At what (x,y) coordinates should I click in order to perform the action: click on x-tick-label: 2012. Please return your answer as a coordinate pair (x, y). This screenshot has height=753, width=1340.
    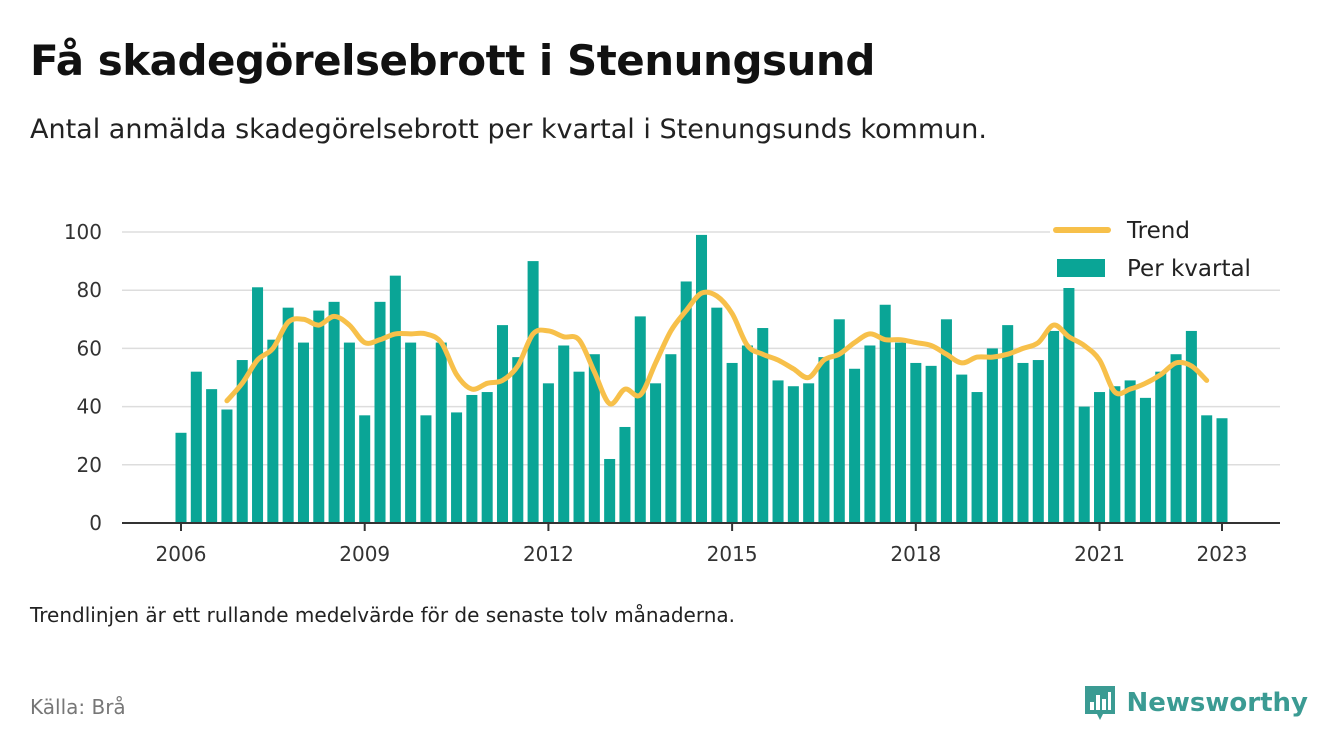
    Looking at the image, I should click on (548, 554).